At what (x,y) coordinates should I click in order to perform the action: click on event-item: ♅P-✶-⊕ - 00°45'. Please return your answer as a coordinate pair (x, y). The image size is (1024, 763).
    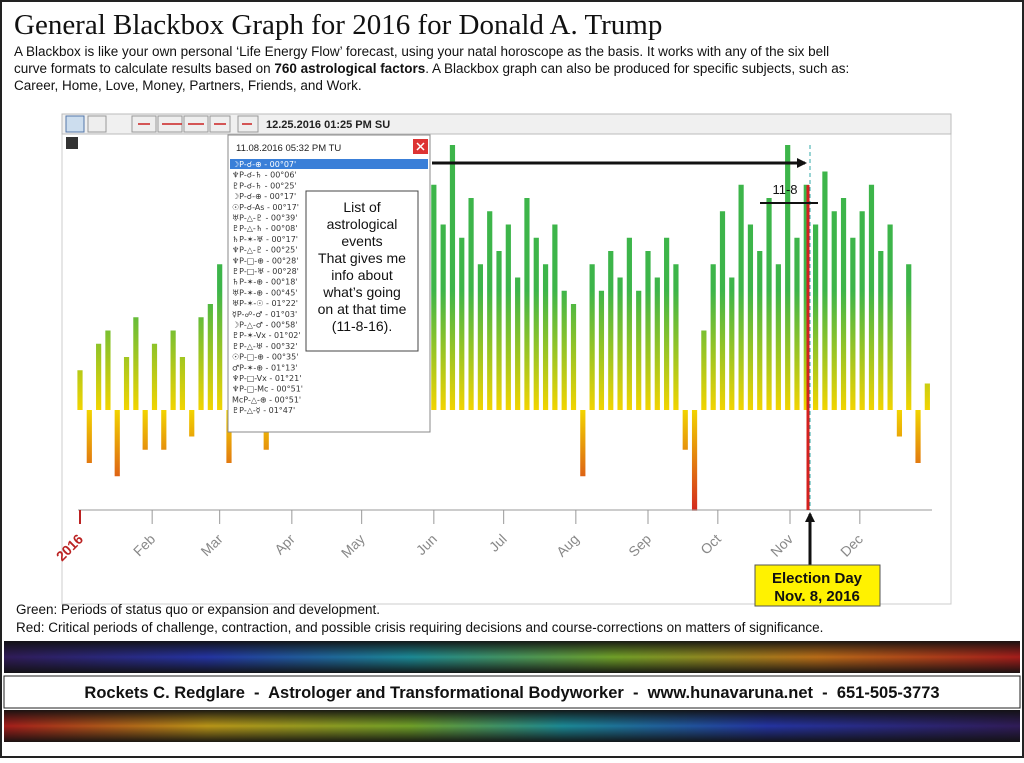
    Looking at the image, I should click on (265, 292).